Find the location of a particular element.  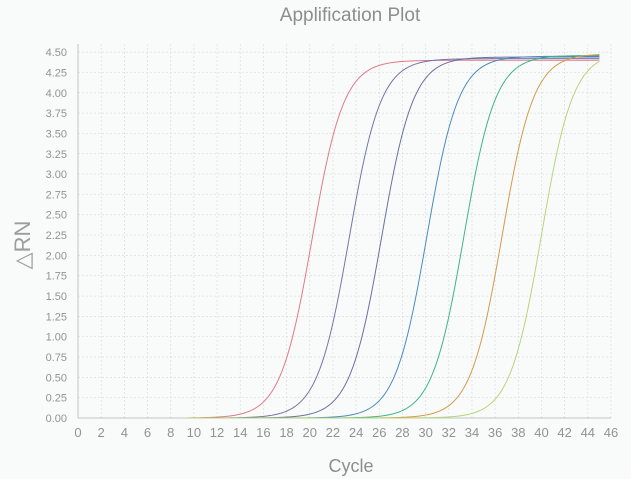

x-tick-label: 36 is located at coordinates (495, 432).